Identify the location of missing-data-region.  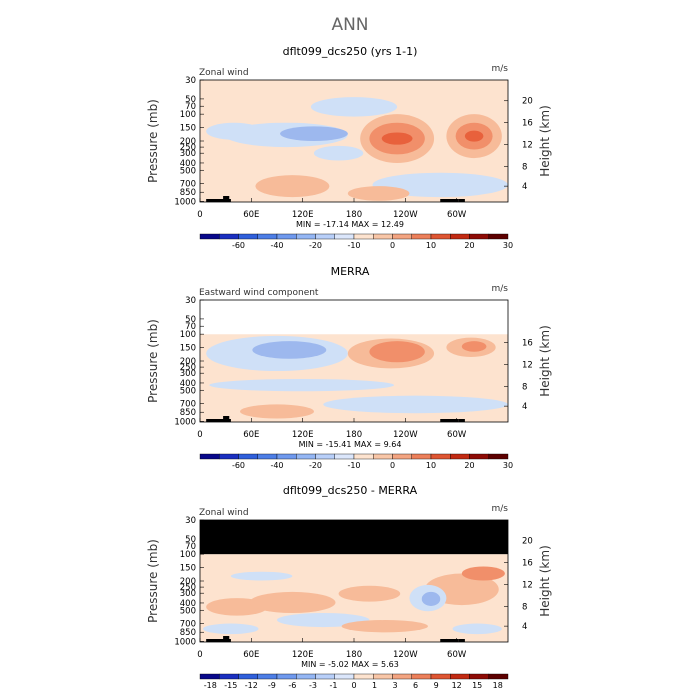
(354, 317).